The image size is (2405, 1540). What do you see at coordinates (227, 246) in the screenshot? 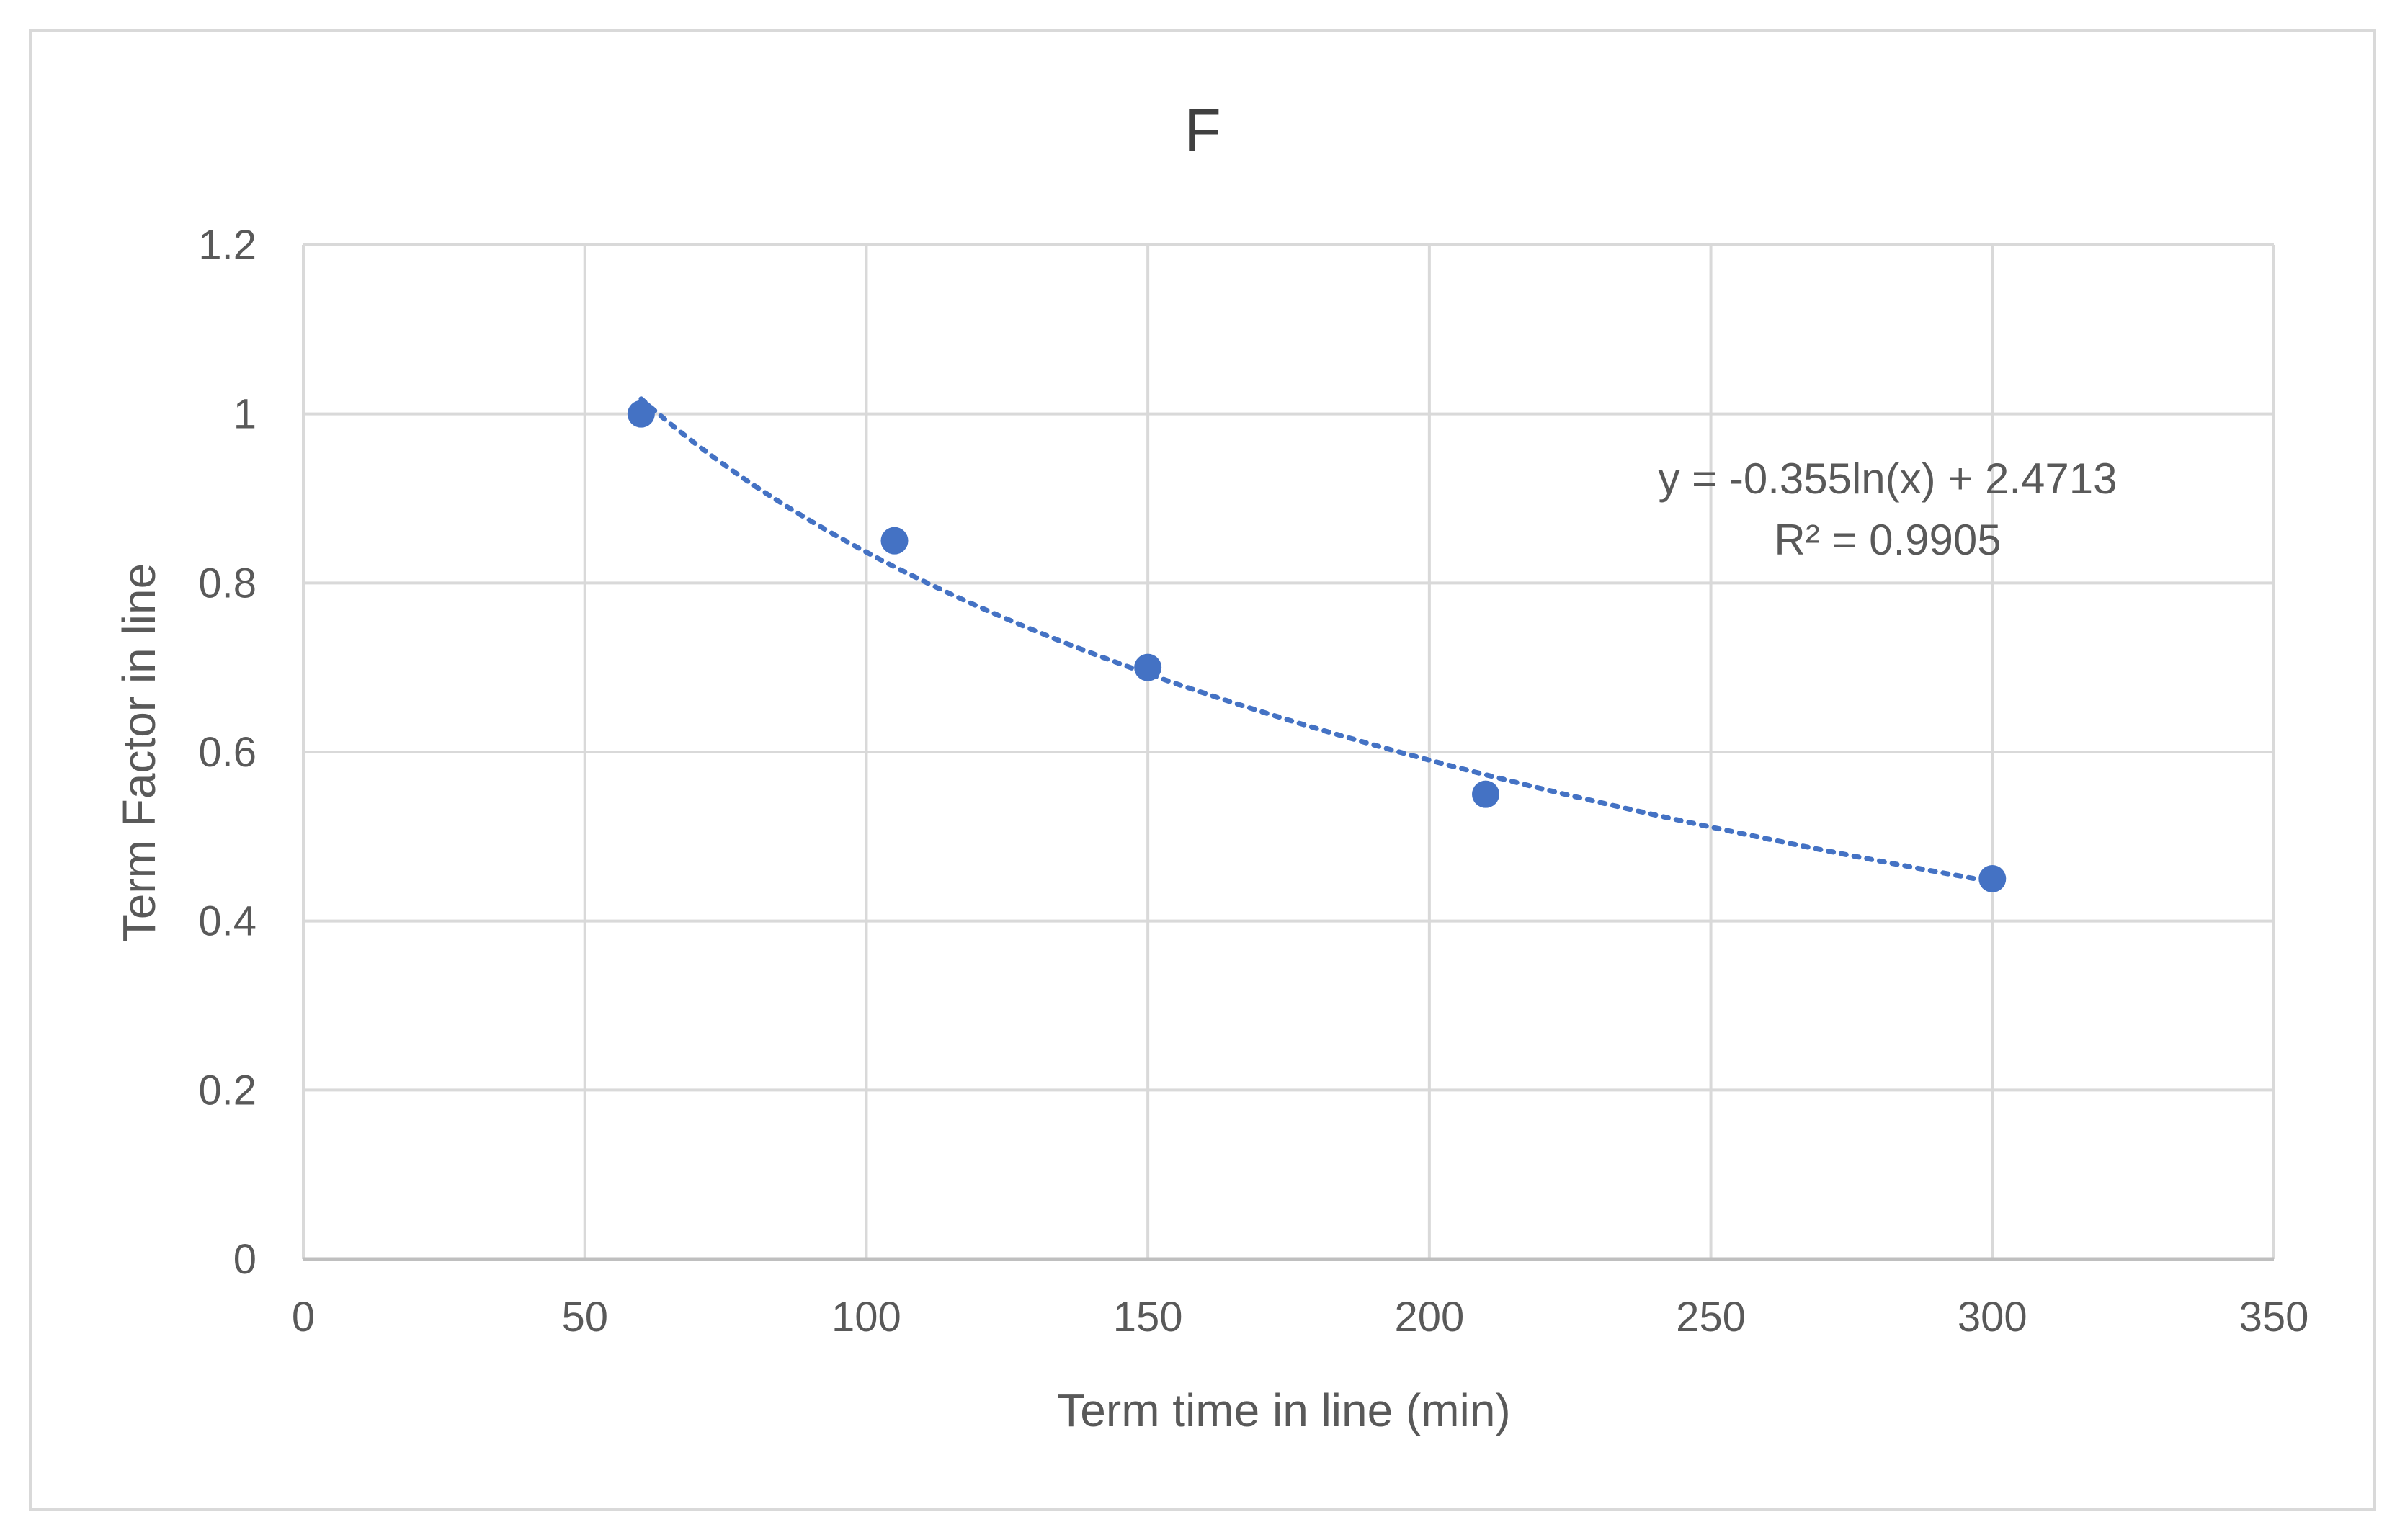
I see `y-tick-label: 1.2` at bounding box center [227, 246].